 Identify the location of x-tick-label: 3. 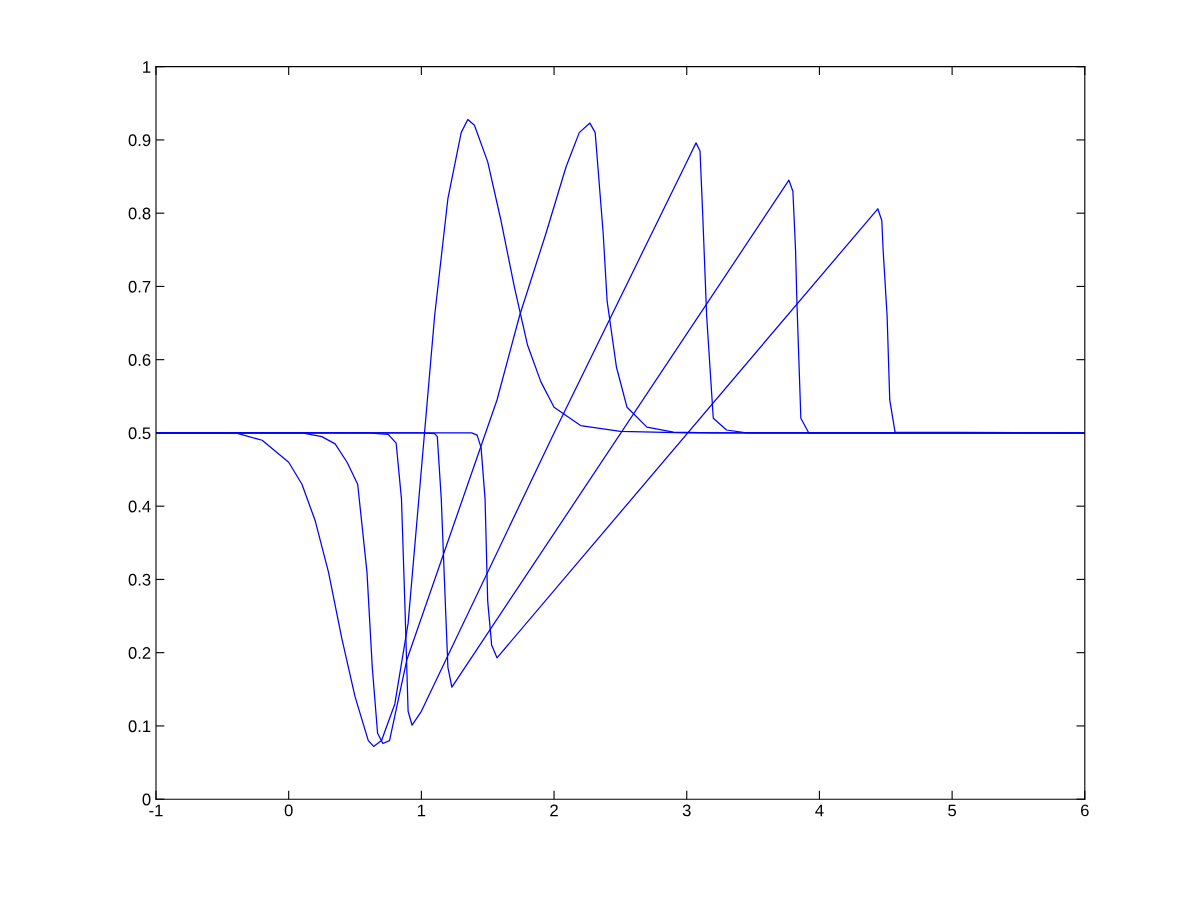
(686, 810).